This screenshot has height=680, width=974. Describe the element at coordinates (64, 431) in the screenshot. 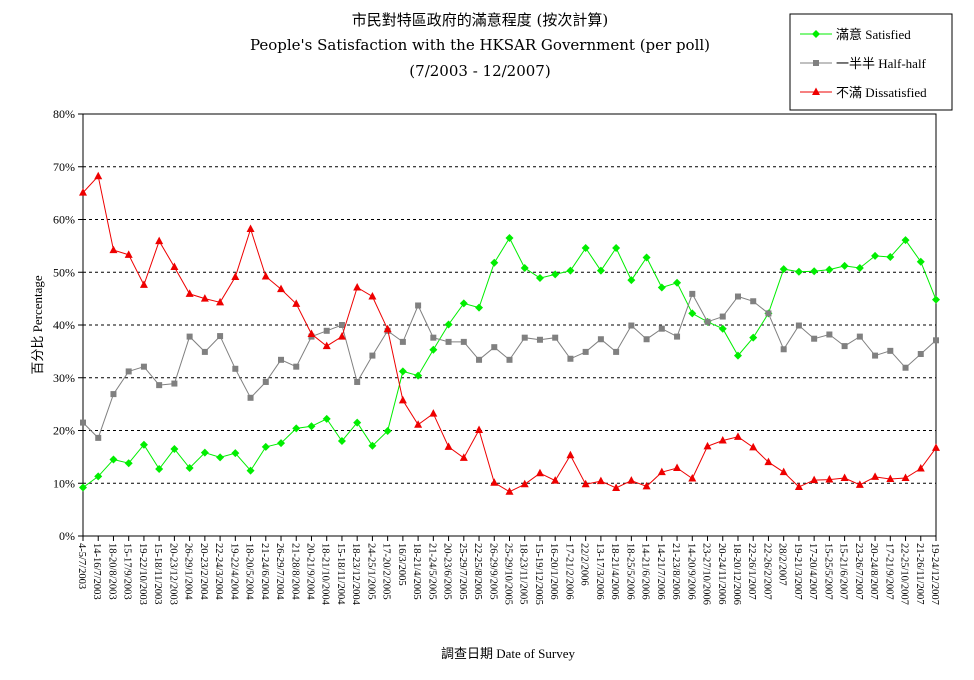

I see `y-tick-label: 20%` at that location.